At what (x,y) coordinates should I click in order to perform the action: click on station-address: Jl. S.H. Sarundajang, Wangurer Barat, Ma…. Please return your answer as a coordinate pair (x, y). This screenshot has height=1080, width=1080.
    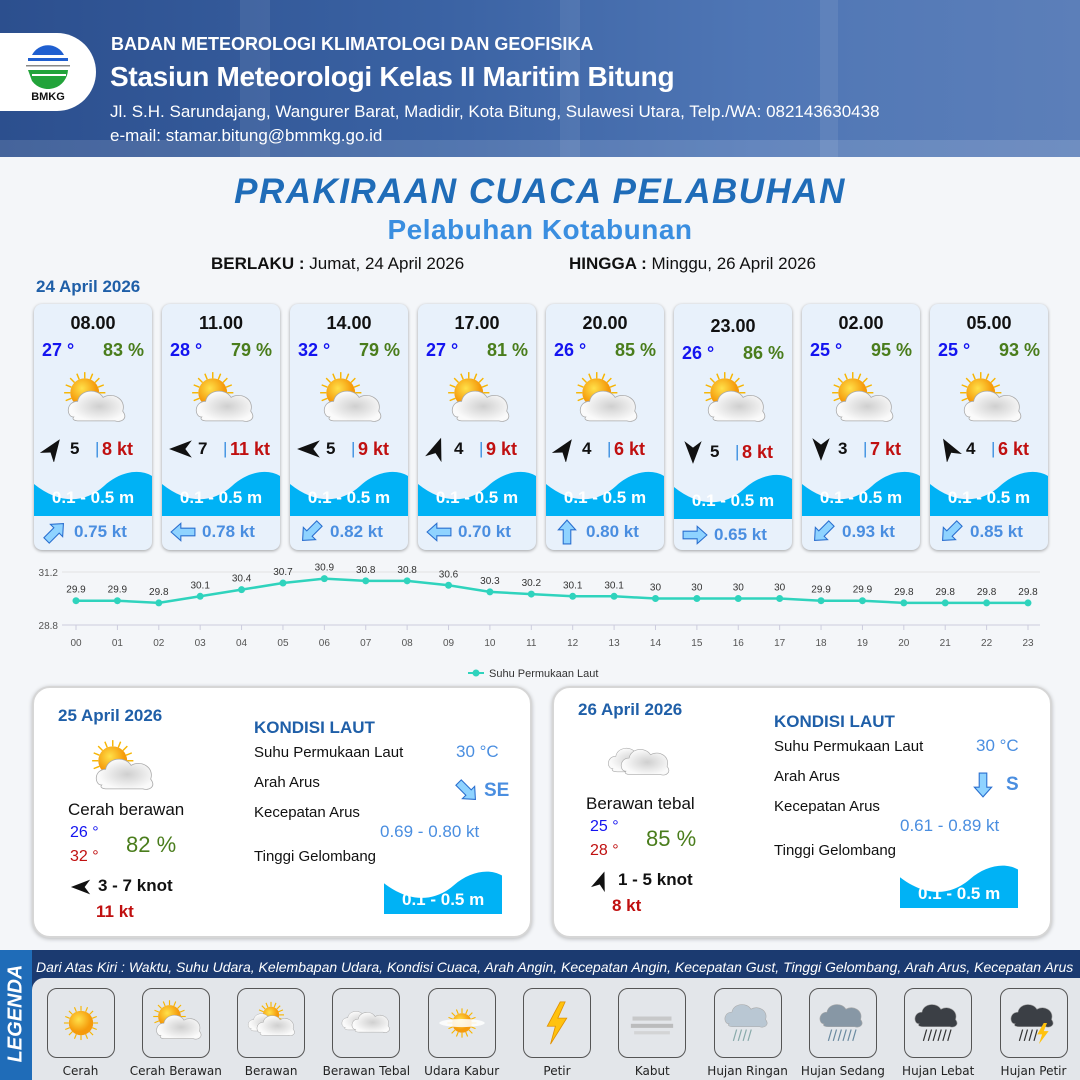
    Looking at the image, I should click on (495, 111).